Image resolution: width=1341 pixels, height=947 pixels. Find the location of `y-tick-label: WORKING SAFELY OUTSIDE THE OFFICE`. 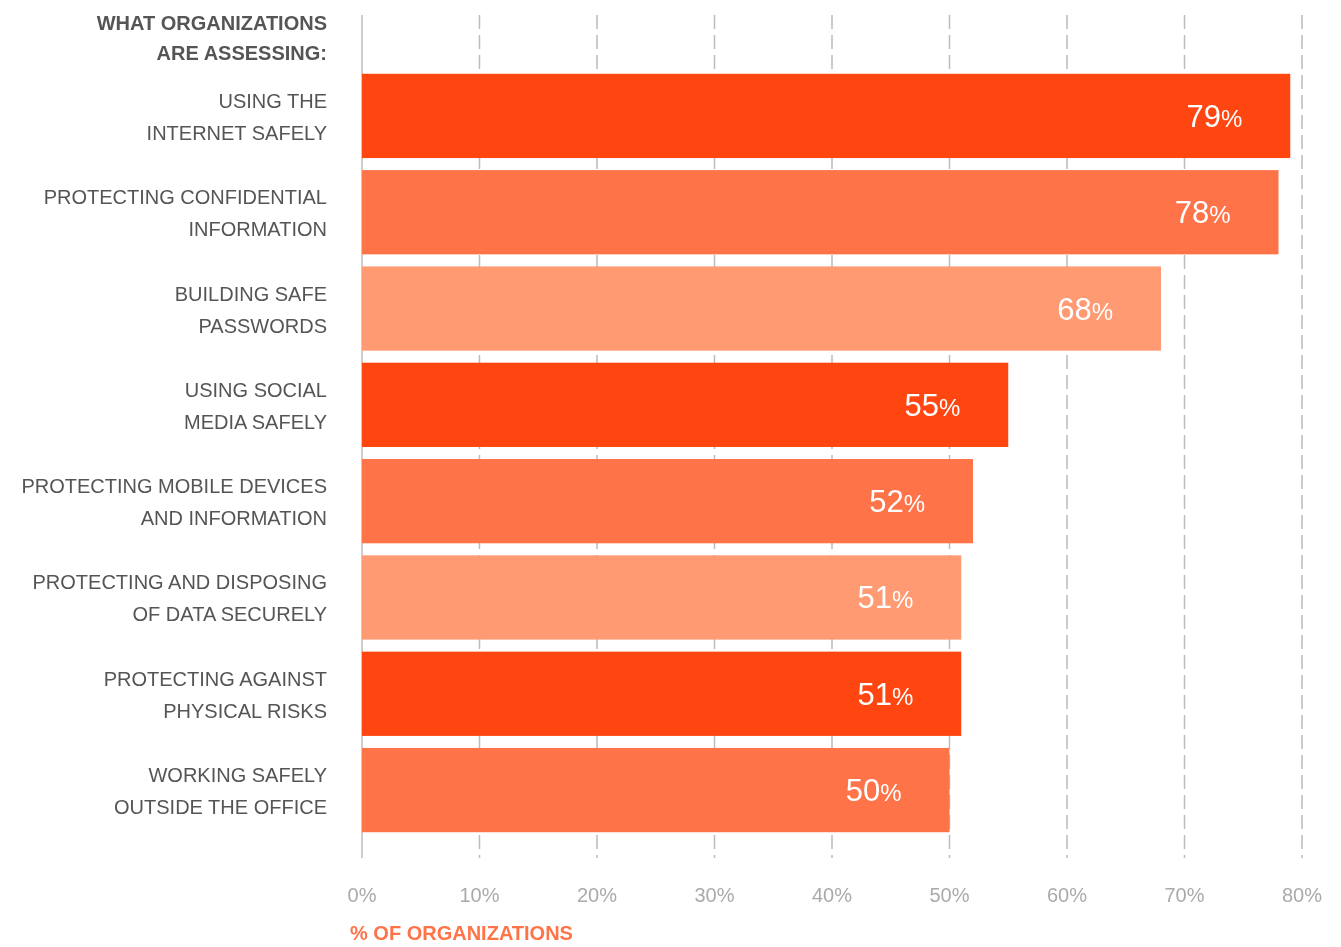

y-tick-label: WORKING SAFELY OUTSIDE THE OFFICE is located at coordinates (220, 791).